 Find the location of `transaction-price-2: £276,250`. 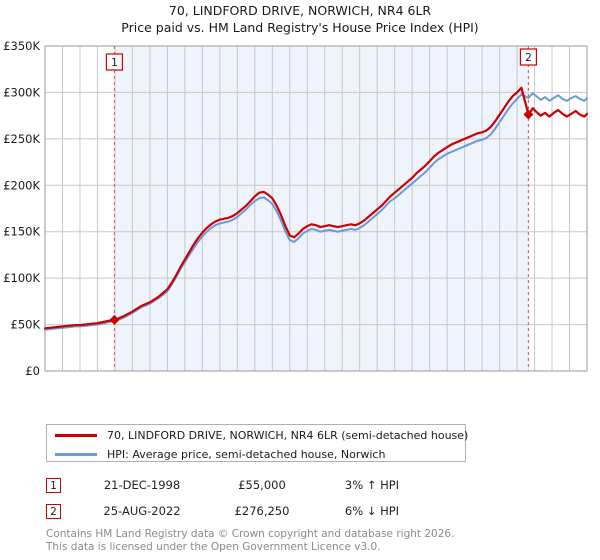

transaction-price-2: £276,250 is located at coordinates (262, 511).